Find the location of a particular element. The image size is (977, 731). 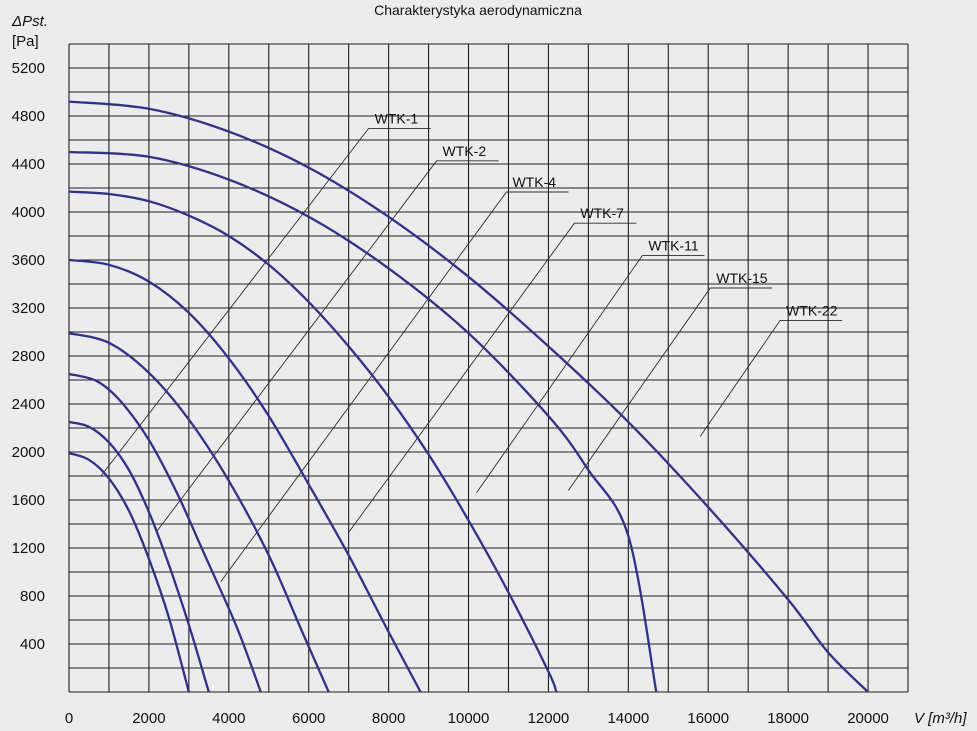

x-axis-label: V [m³/h] is located at coordinates (940, 718).